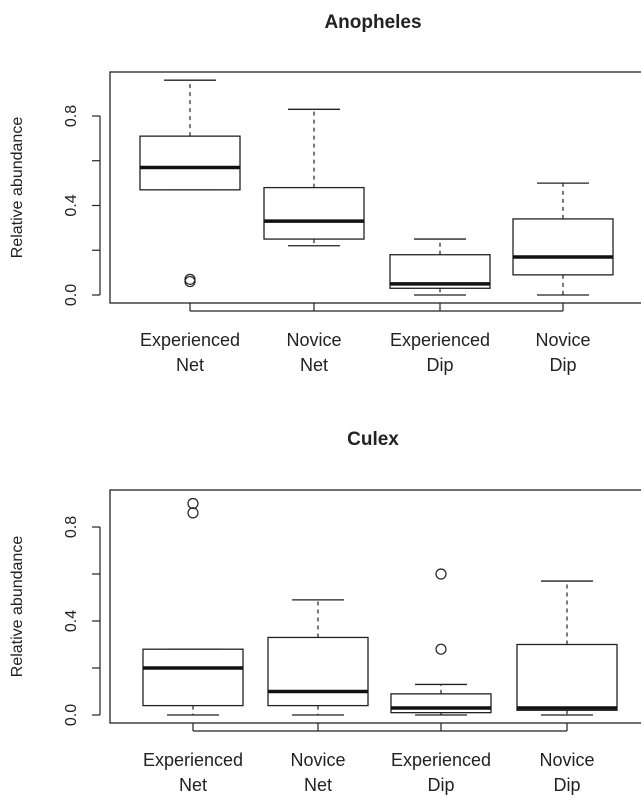 This screenshot has height=796, width=641. Describe the element at coordinates (373, 439) in the screenshot. I see `chart-title: Culex` at that location.